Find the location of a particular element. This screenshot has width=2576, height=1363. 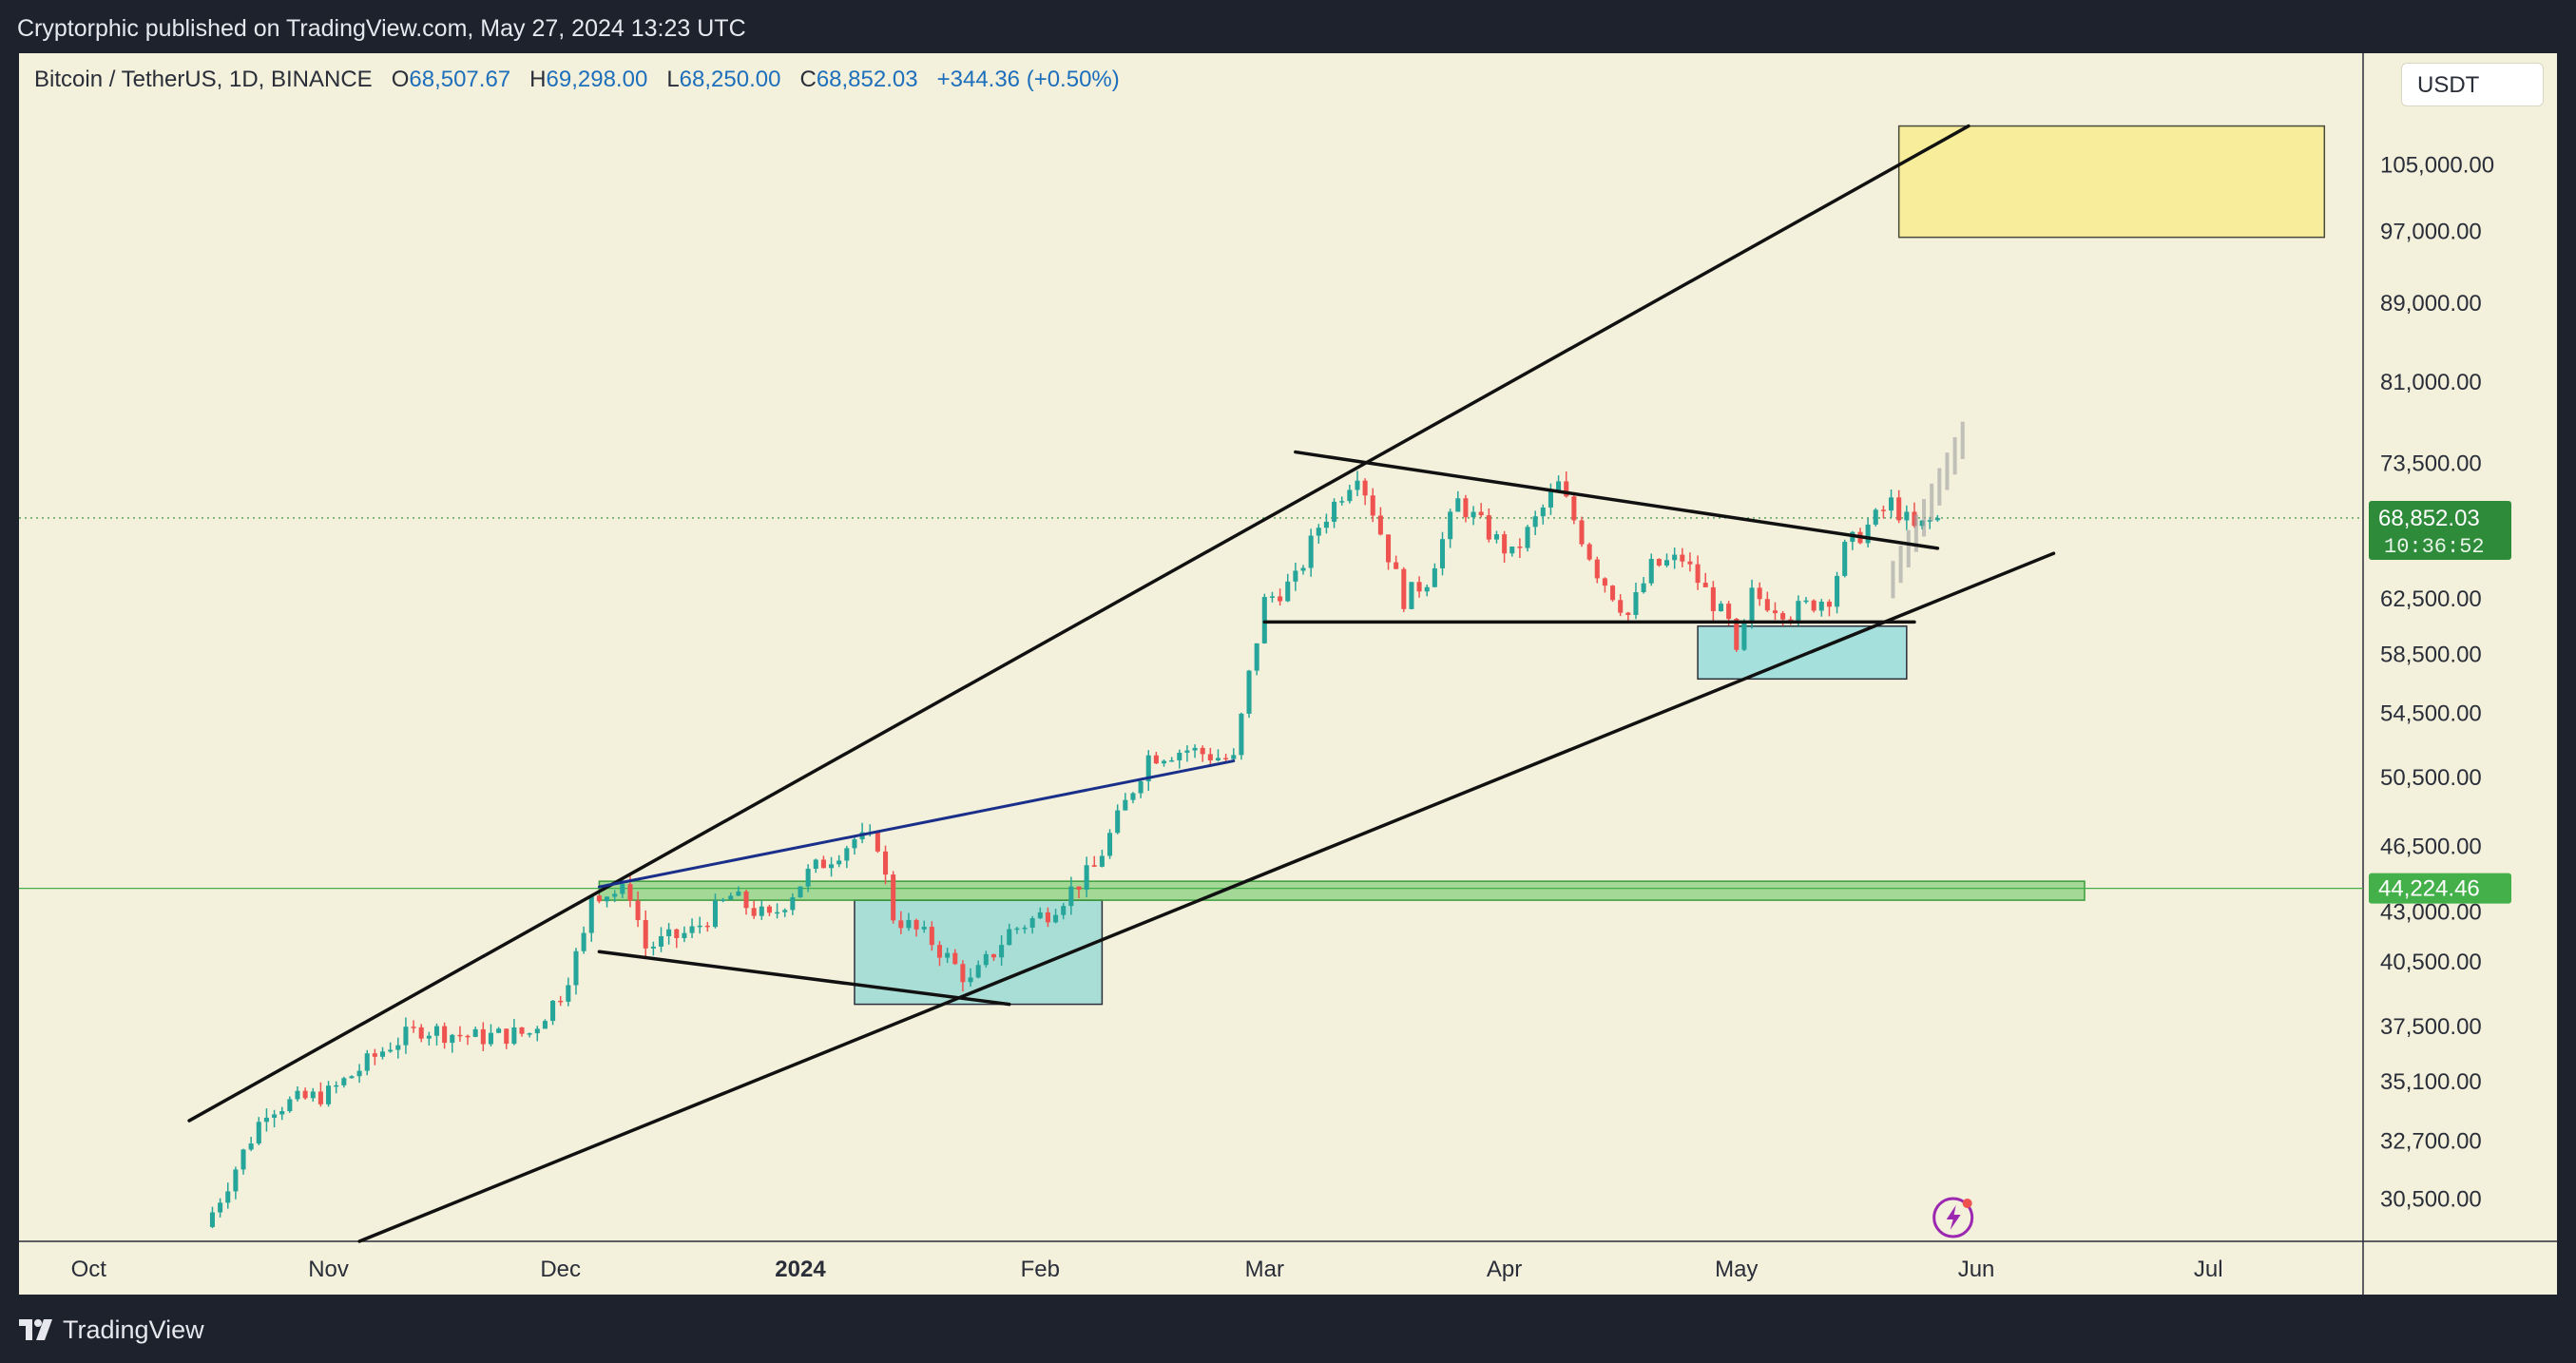

target-zone is located at coordinates (2112, 182).